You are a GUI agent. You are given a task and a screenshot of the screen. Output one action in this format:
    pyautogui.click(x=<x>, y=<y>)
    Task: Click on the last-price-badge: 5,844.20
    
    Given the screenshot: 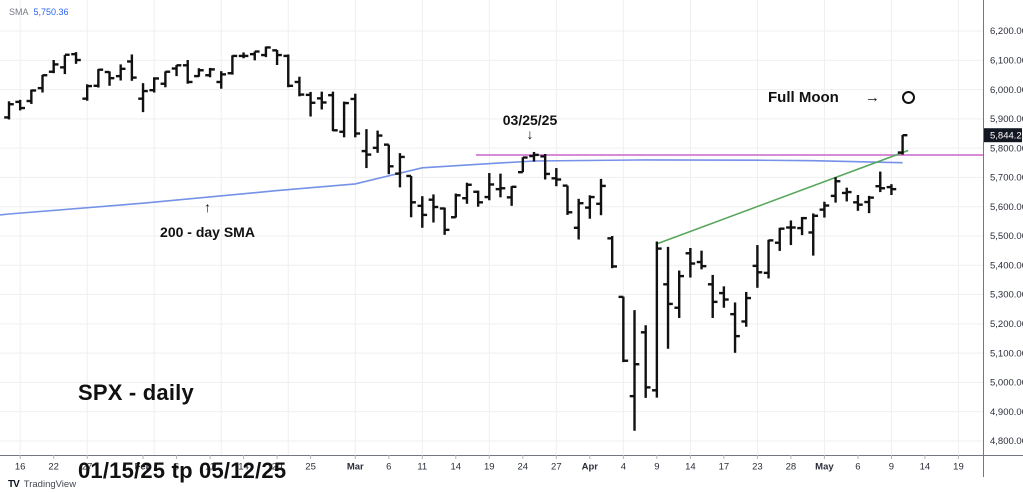 What is the action you would take?
    pyautogui.click(x=1003, y=135)
    